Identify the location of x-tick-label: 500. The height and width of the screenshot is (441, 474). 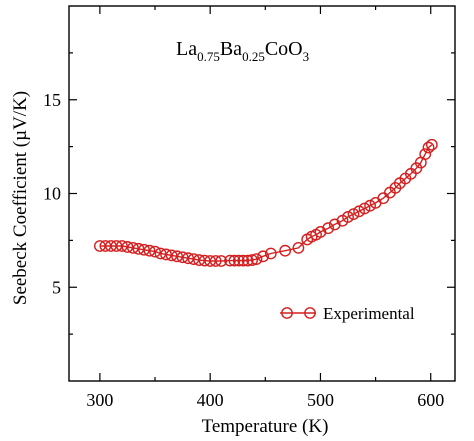
(320, 400).